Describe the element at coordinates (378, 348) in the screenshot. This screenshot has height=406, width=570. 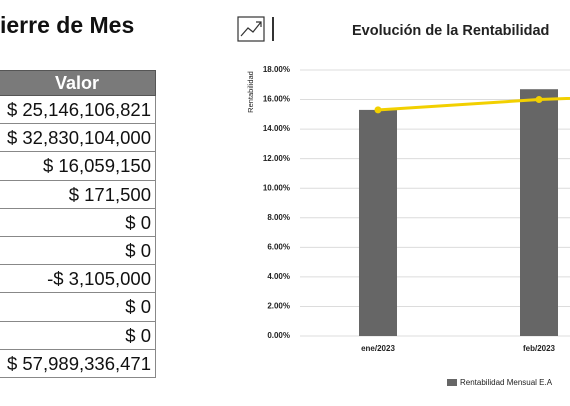
I see `x-tick-label: ene/2023` at that location.